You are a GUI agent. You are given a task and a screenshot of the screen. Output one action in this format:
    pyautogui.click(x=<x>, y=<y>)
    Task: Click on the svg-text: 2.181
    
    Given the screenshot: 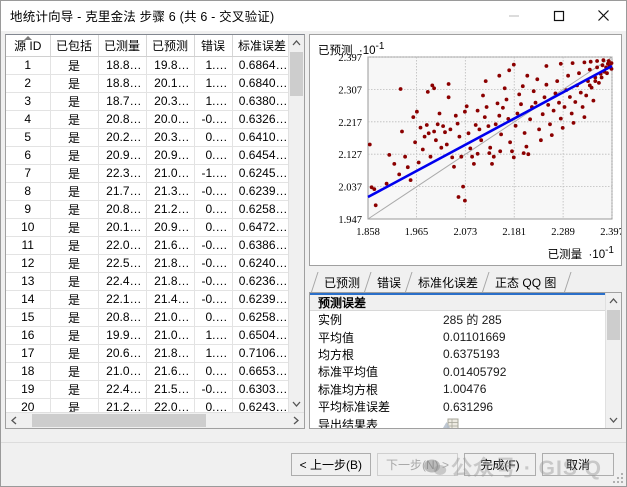 What is the action you would take?
    pyautogui.click(x=514, y=232)
    